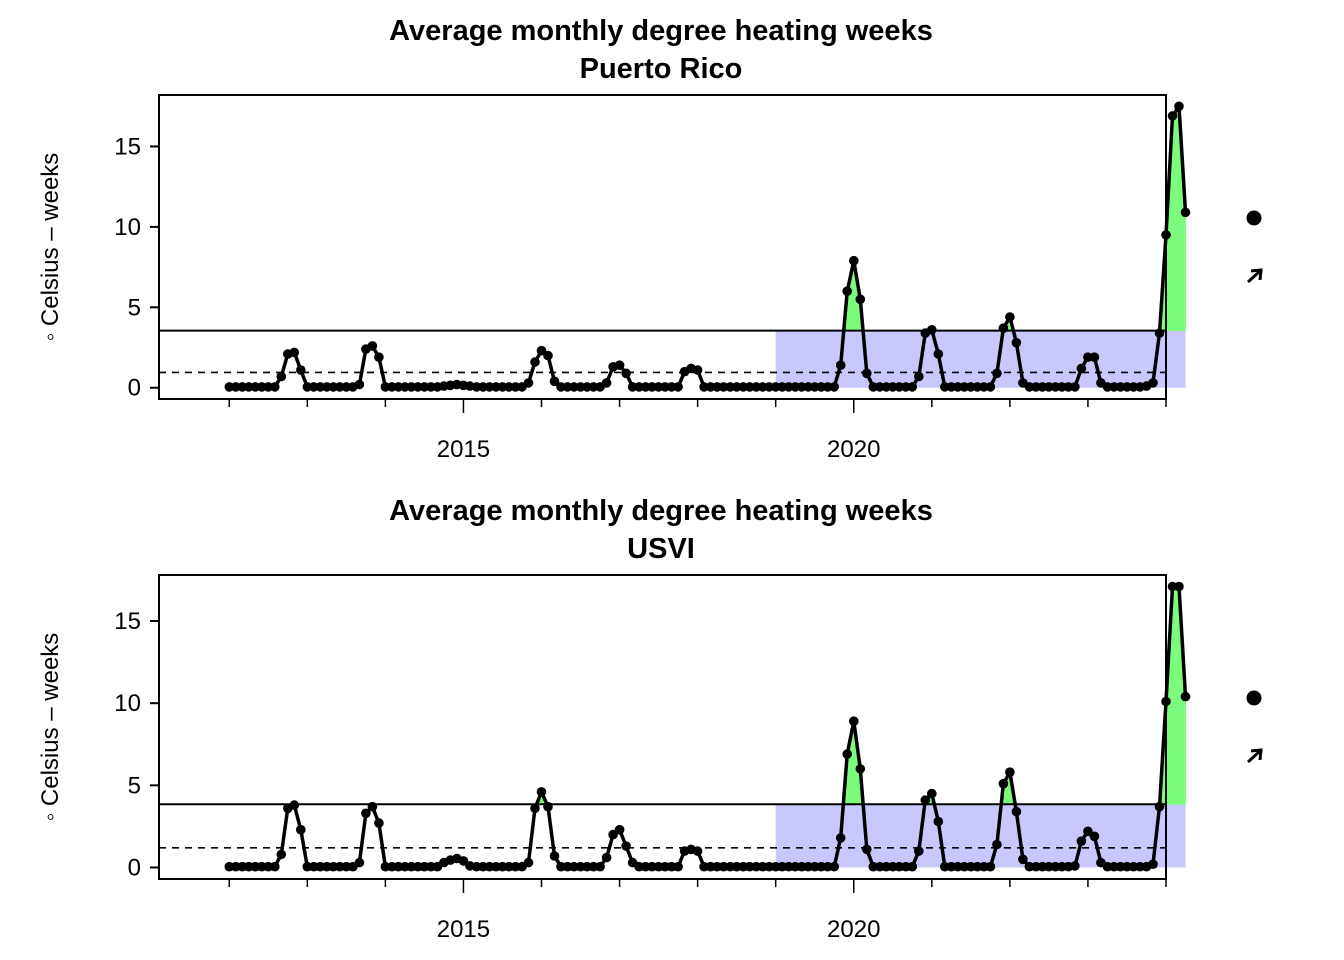 The width and height of the screenshot is (1344, 960). Describe the element at coordinates (853, 449) in the screenshot. I see `x-tick-label: 2020` at that location.